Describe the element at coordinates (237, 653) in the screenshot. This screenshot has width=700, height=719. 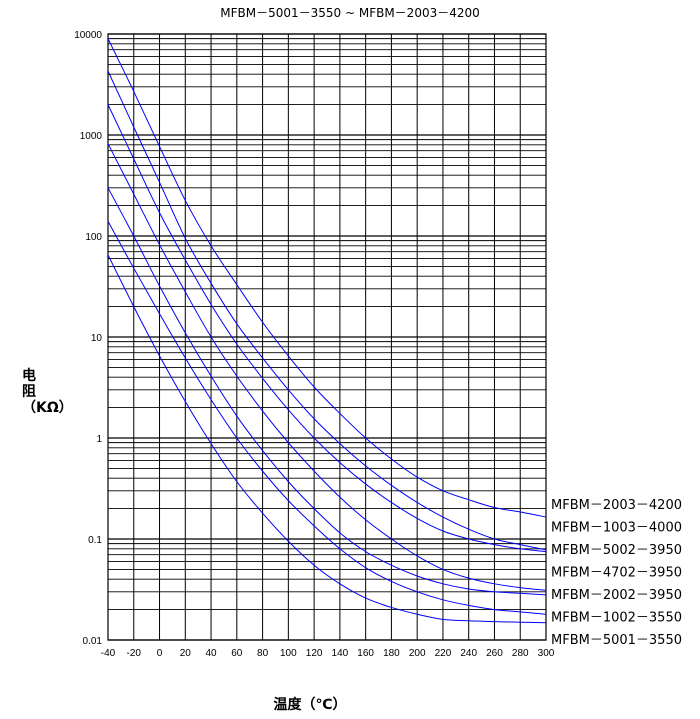
I see `x-tick-label: 60` at that location.